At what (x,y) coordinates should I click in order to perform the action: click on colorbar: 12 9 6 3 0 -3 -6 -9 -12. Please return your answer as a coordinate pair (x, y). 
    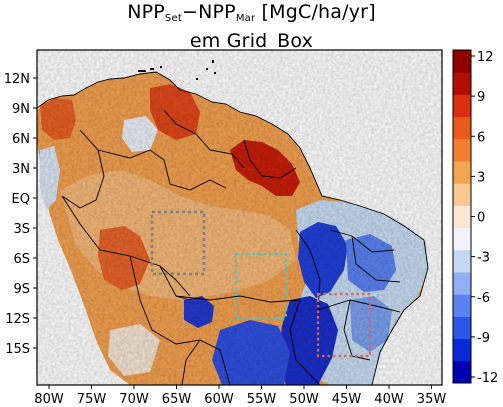
    Looking at the image, I should click on (475, 217).